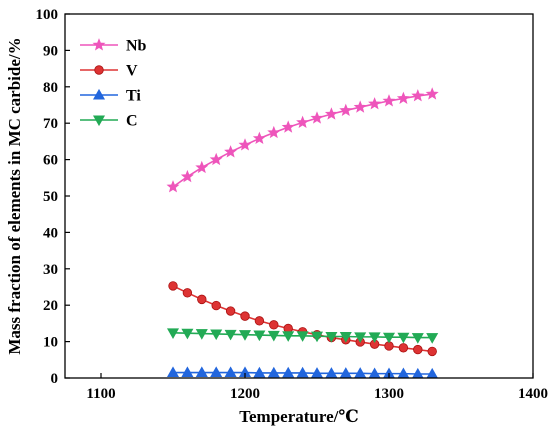 The width and height of the screenshot is (550, 434). Describe the element at coordinates (136, 46) in the screenshot. I see `legend-label-nb: Nb` at that location.